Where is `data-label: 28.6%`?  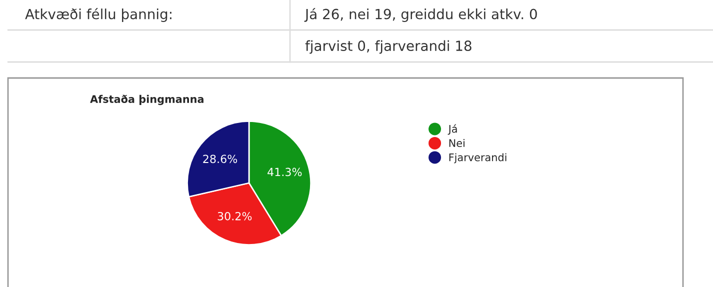 data-label: 28.6% is located at coordinates (220, 159).